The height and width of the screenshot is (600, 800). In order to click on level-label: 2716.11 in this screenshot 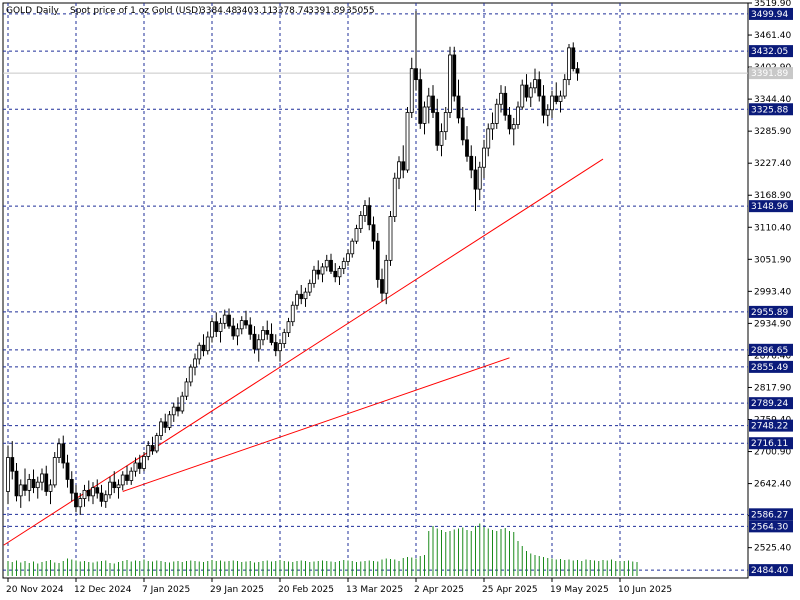, I will do `click(769, 444)`.